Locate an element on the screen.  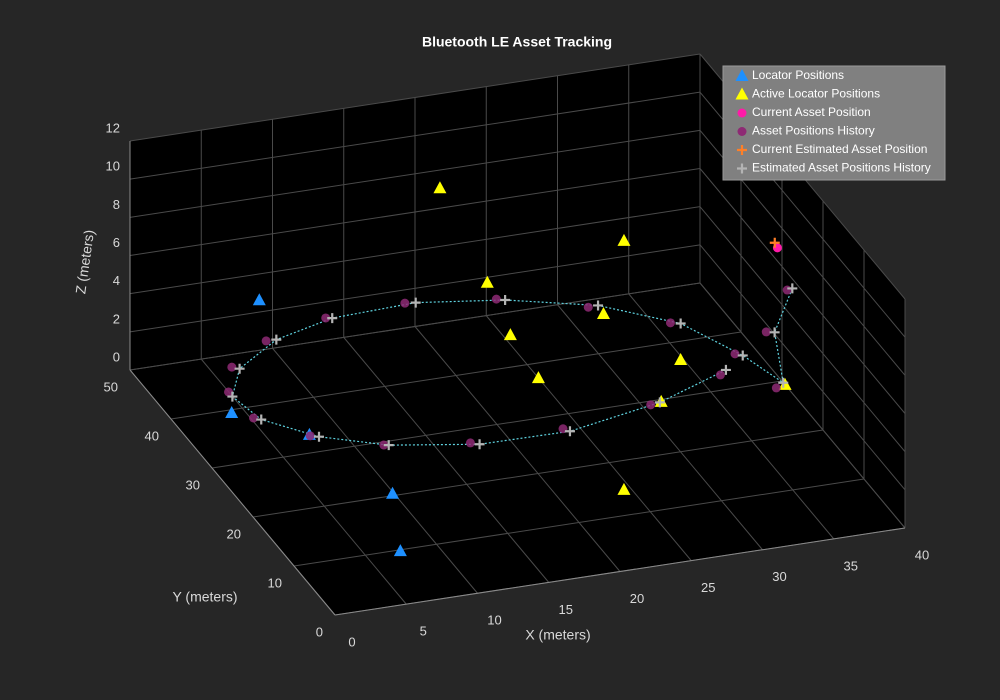
x-tick-label: 20 is located at coordinates (637, 598).